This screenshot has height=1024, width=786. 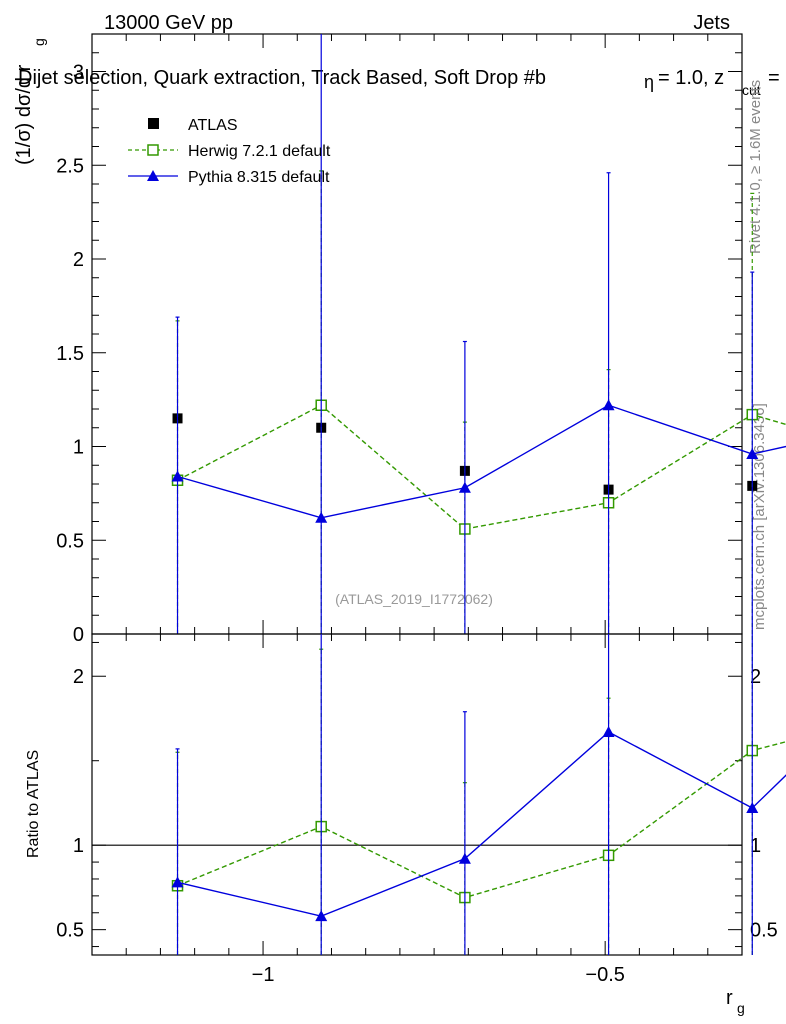 I want to click on legend-label-pythia: Pythia 8.315 default, so click(x=259, y=177).